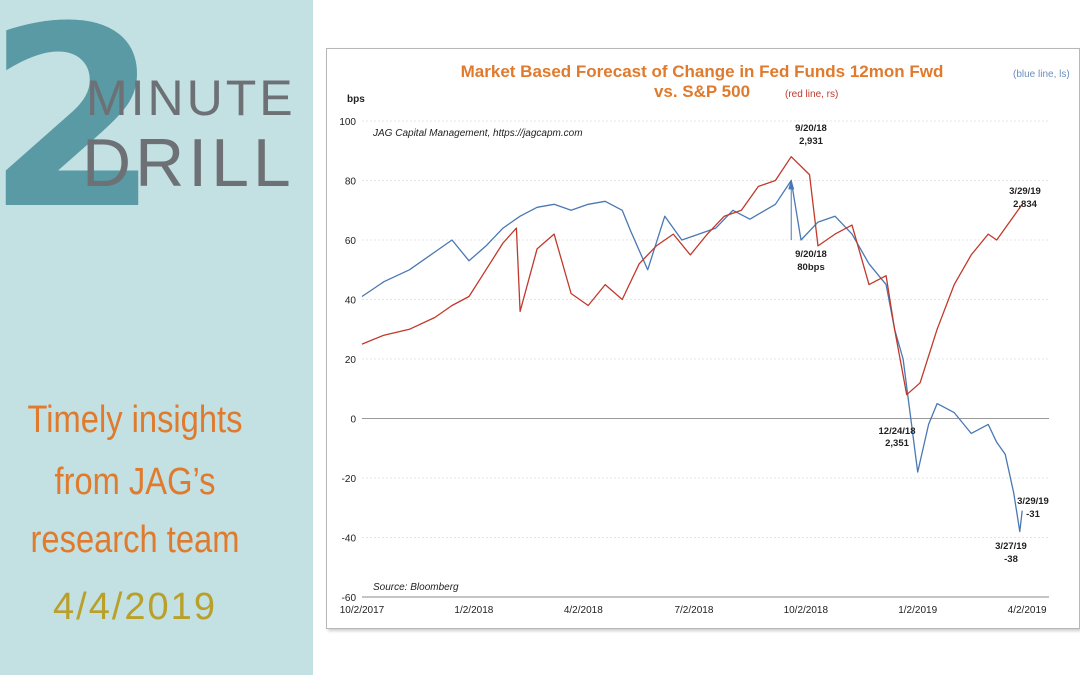  Describe the element at coordinates (1033, 514) in the screenshot. I see `annot-3-29-19-bps-value: -31` at that location.